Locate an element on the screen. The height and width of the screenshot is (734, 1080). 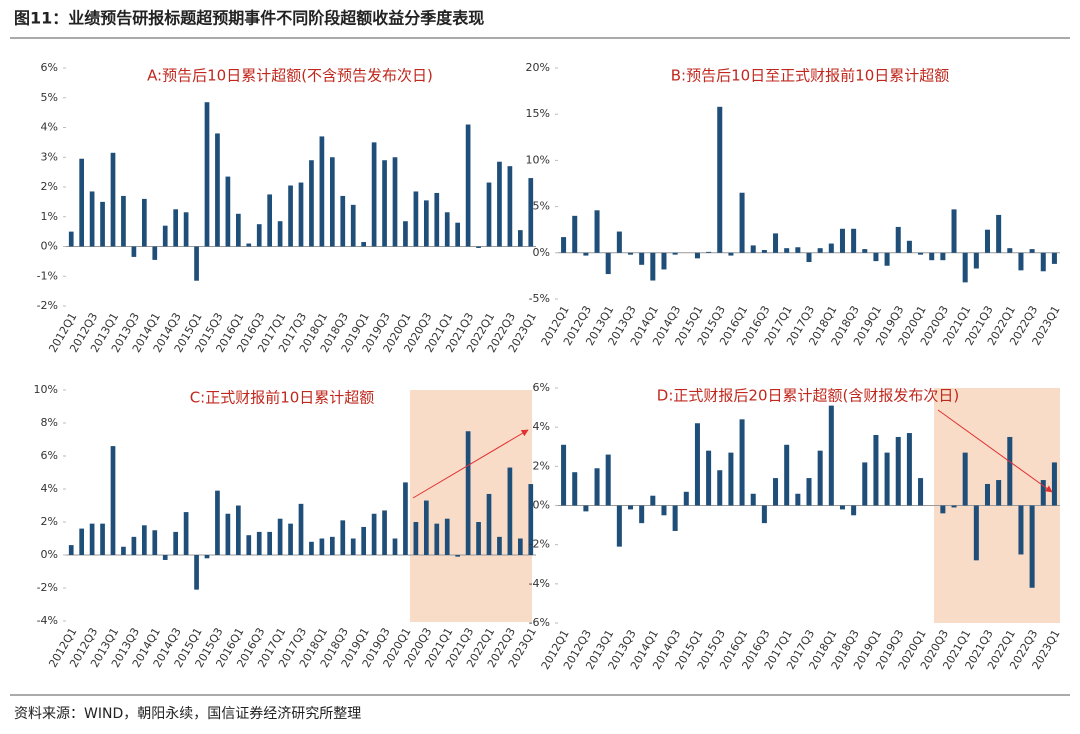
chart-title: C:正式财报前10日累计超额 is located at coordinates (282, 398).